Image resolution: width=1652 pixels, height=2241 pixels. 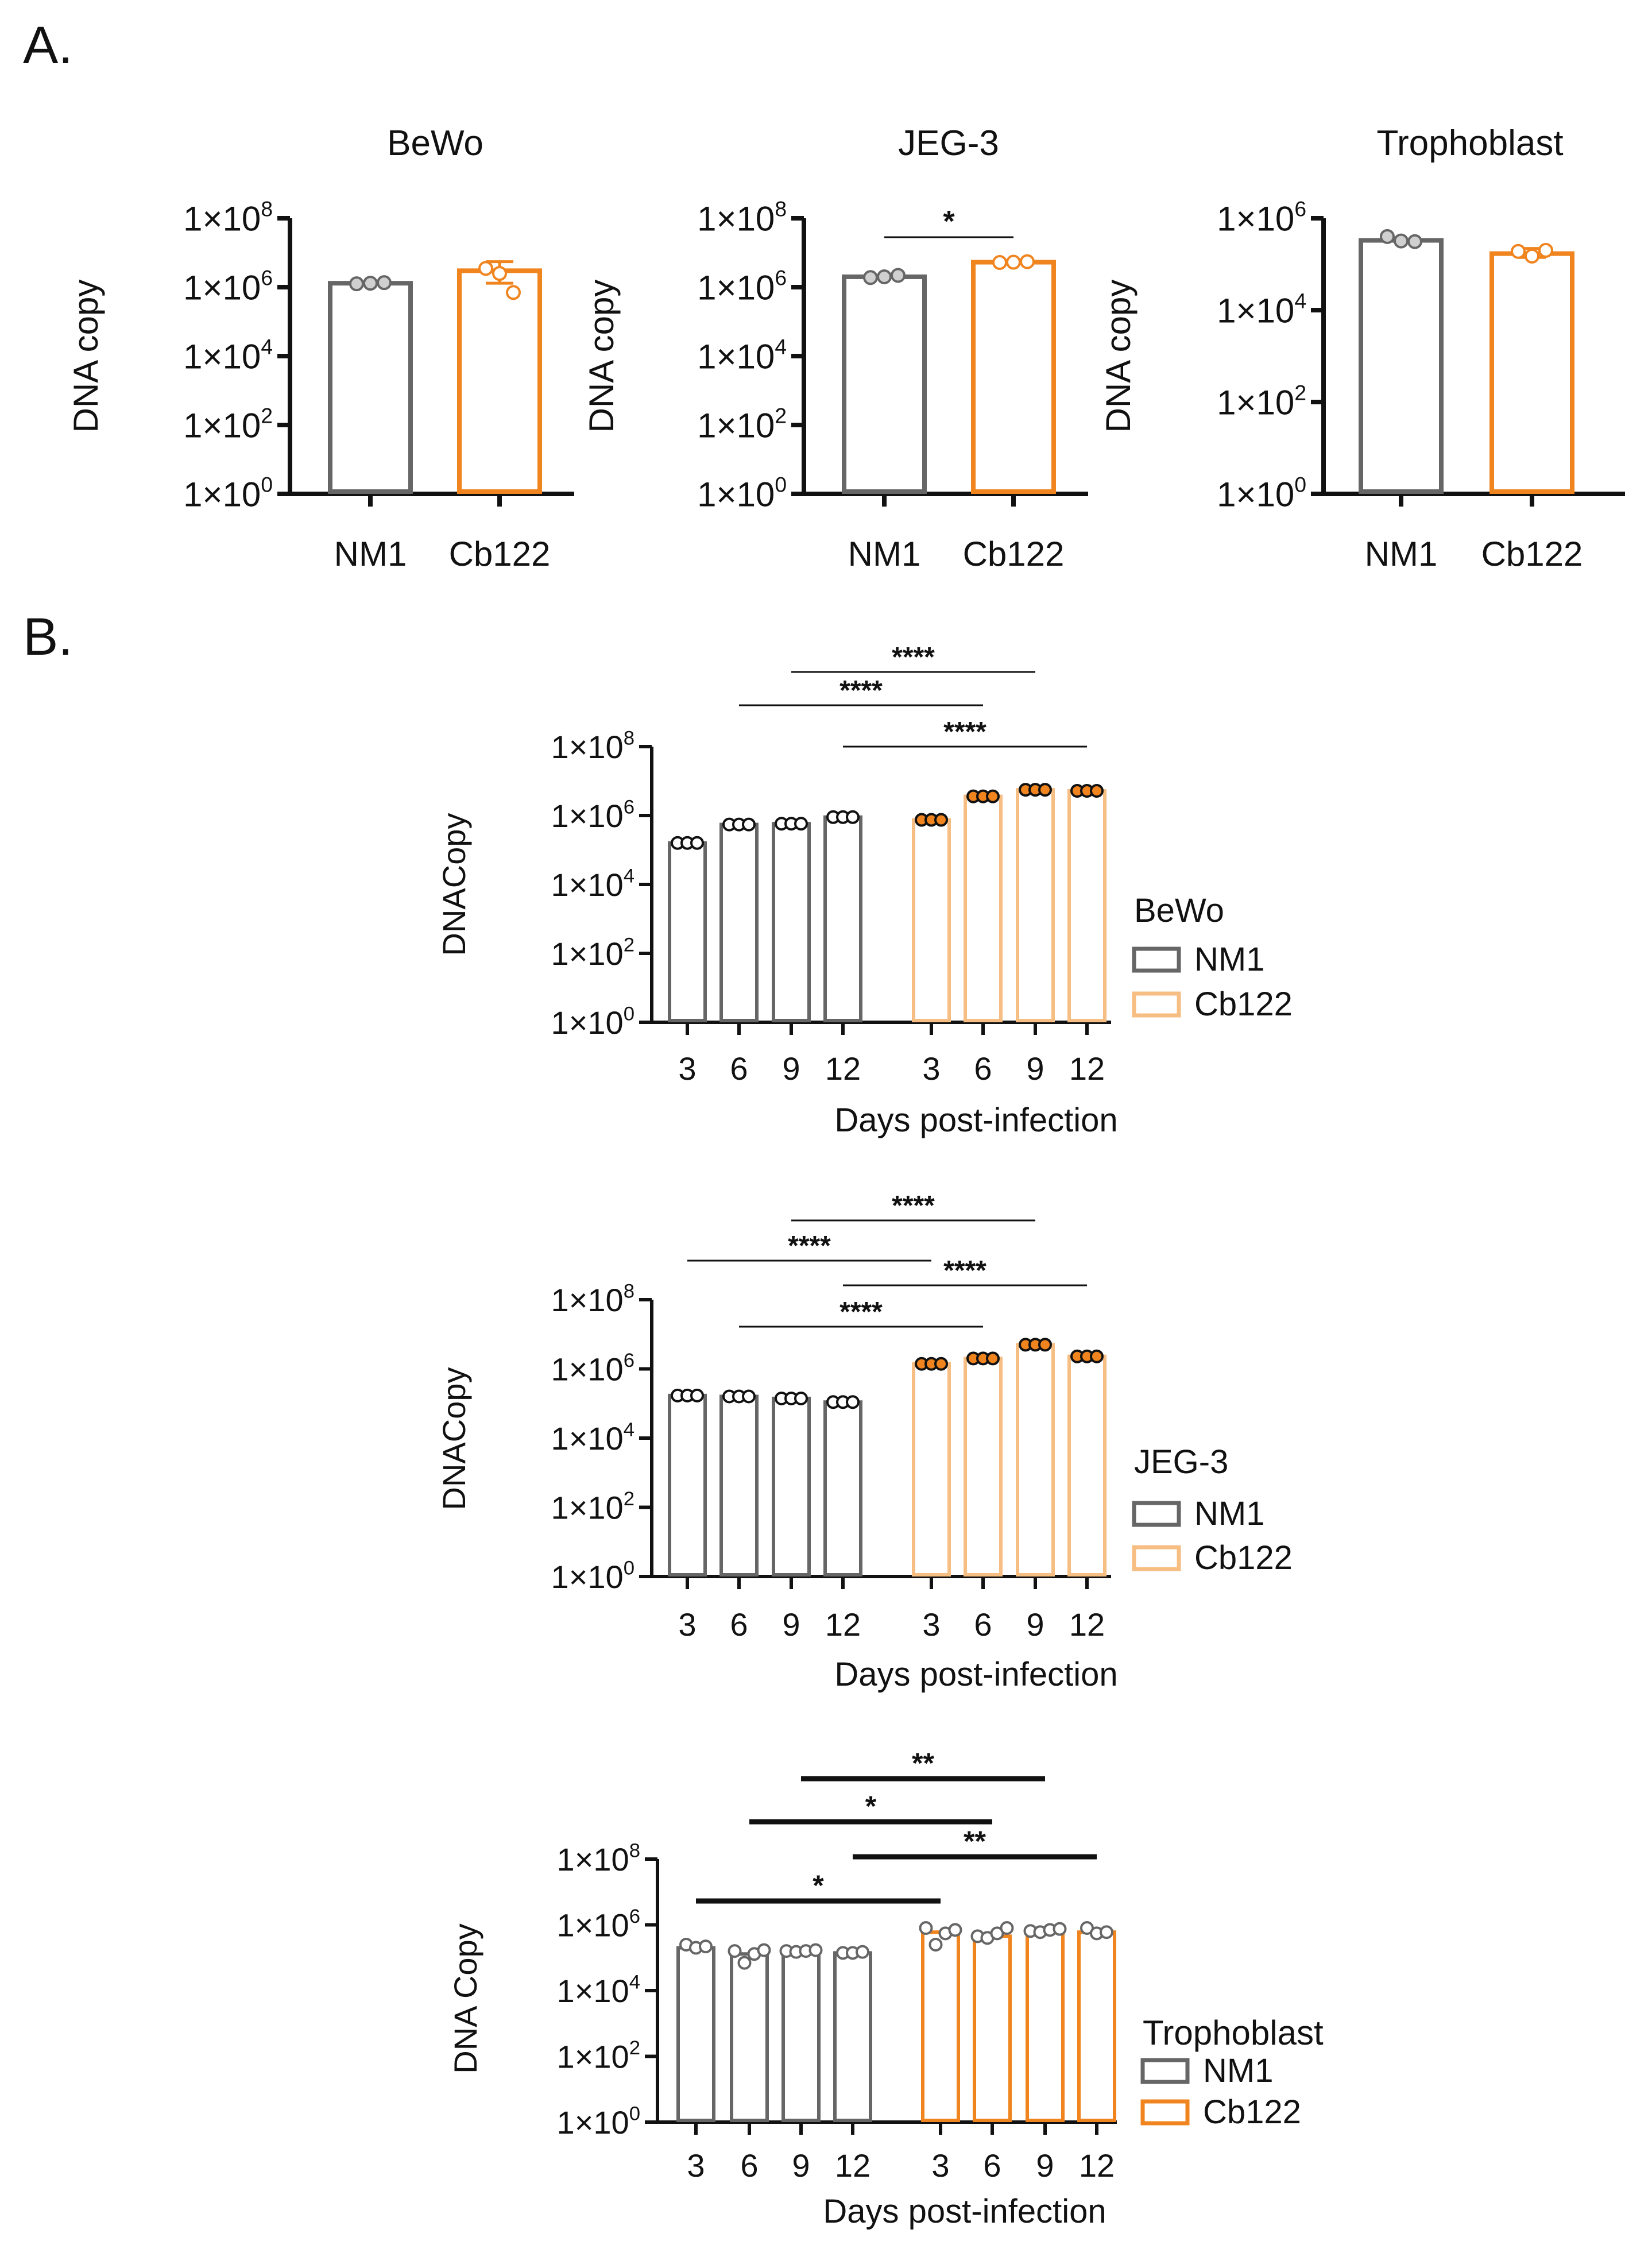 What do you see at coordinates (948, 143) in the screenshot?
I see `chart-title: JEG-3` at bounding box center [948, 143].